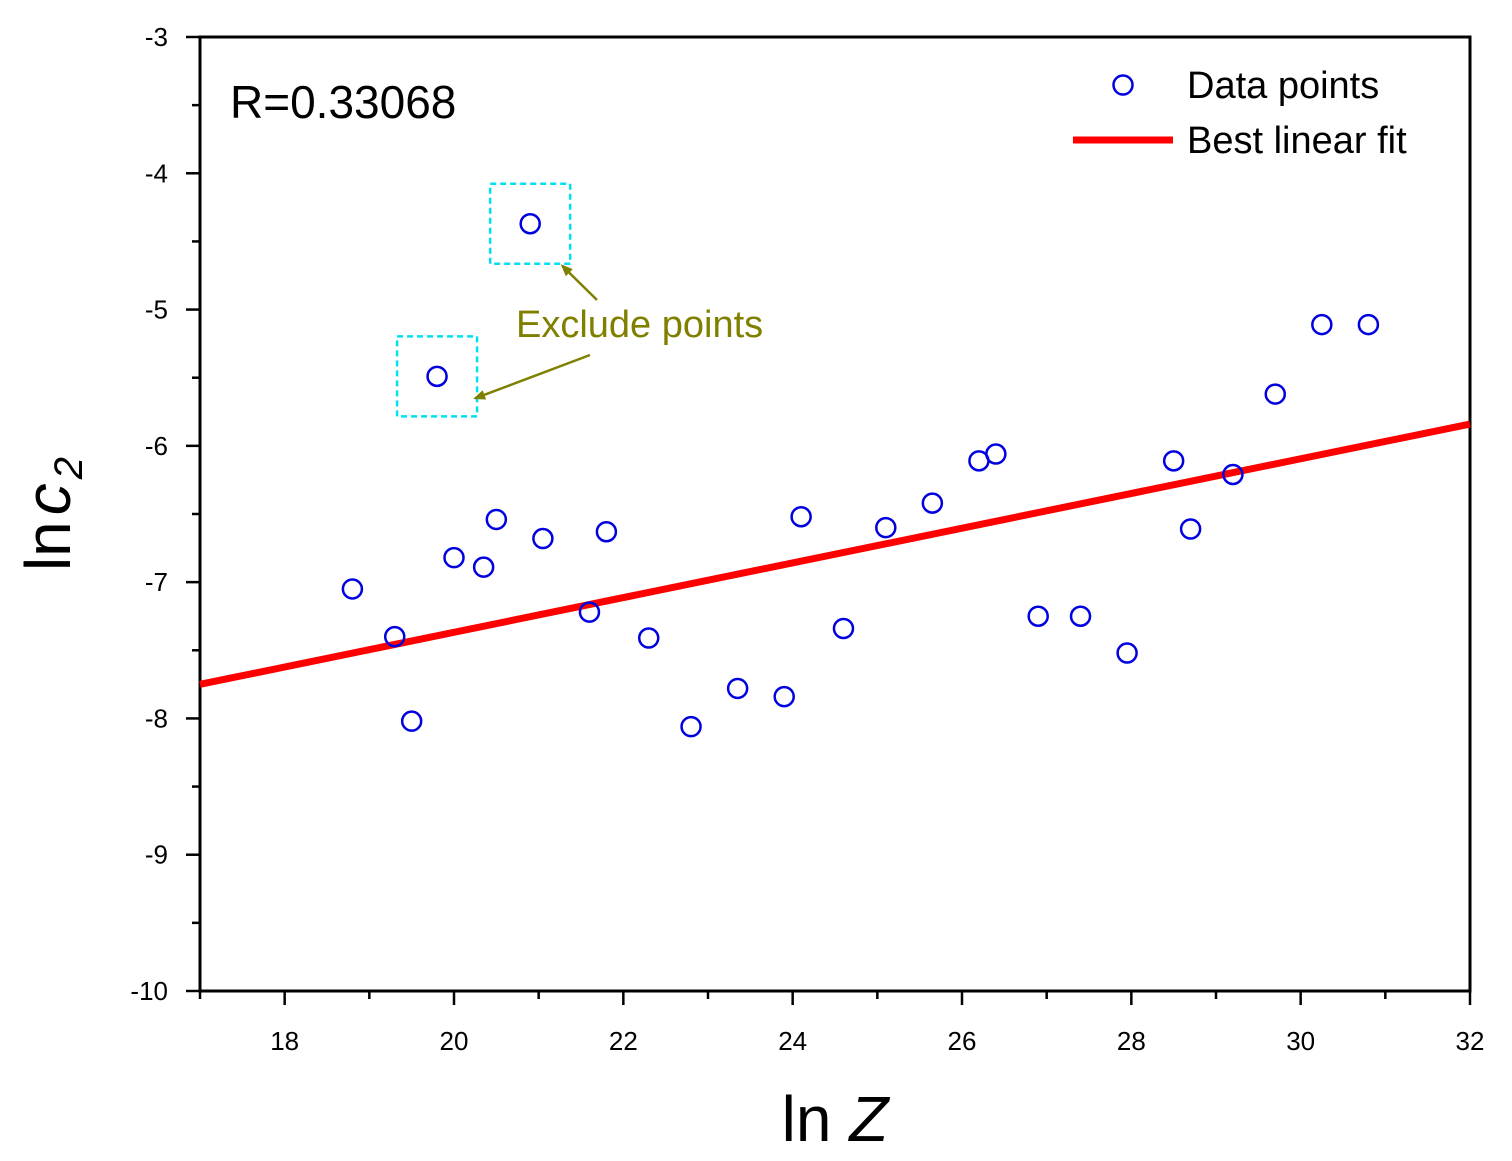 This screenshot has height=1161, width=1512. Describe the element at coordinates (48, 499) in the screenshot. I see `y-axis-title-var: c` at that location.